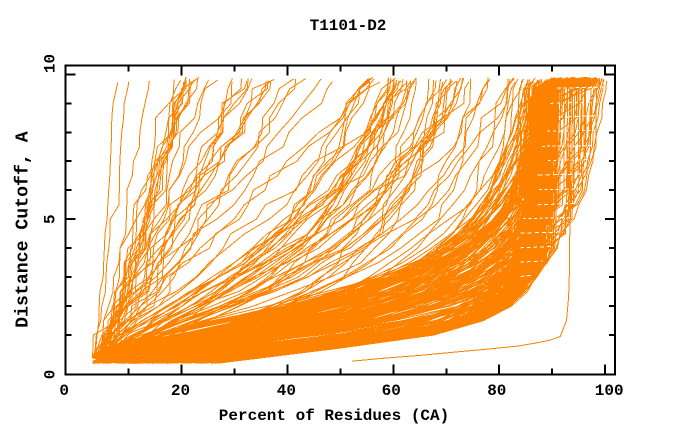 The width and height of the screenshot is (680, 440). What do you see at coordinates (334, 416) in the screenshot?
I see `svg-text: Percent of Residues (CA)` at bounding box center [334, 416].